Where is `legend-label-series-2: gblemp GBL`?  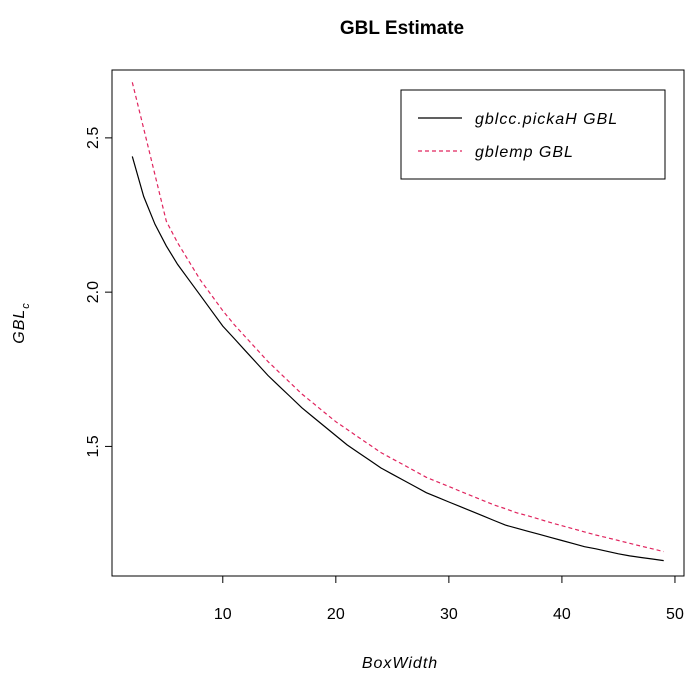
legend-label-series-2: gblemp GBL is located at coordinates (524, 152).